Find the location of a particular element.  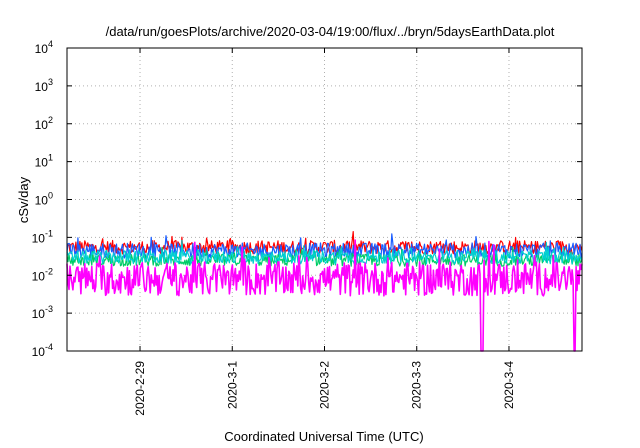

y-tick-exponent: -3 is located at coordinates (49, 309).